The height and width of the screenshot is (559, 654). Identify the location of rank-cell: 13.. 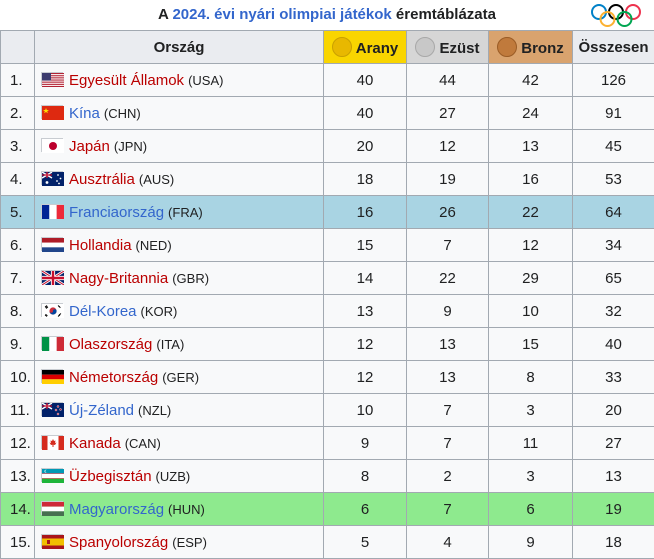
(17, 476).